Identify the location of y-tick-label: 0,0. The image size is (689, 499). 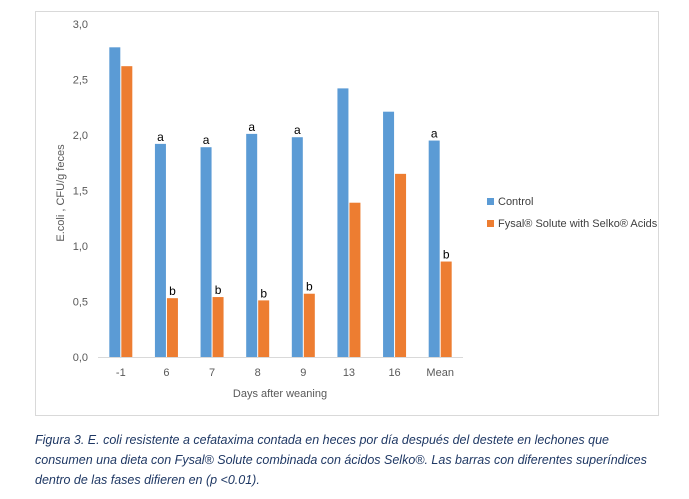
(80, 358).